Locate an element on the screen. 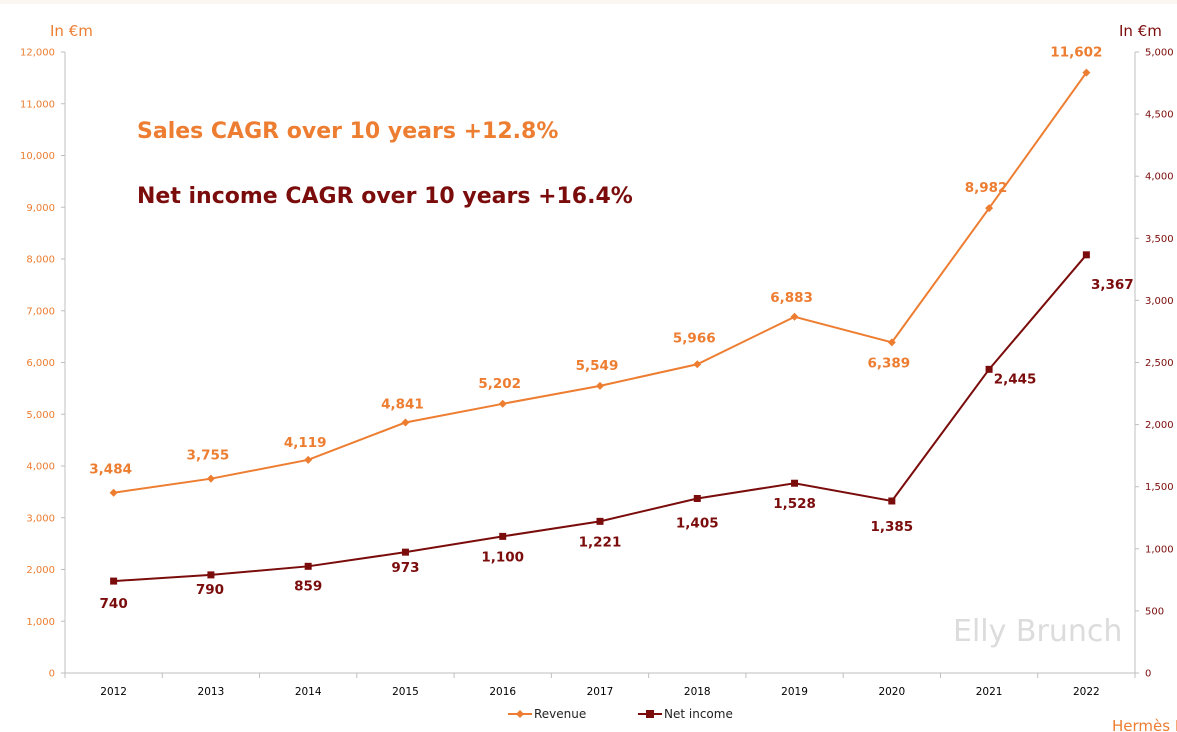 The width and height of the screenshot is (1177, 732). revenue-data-label: 4,119 is located at coordinates (305, 443).